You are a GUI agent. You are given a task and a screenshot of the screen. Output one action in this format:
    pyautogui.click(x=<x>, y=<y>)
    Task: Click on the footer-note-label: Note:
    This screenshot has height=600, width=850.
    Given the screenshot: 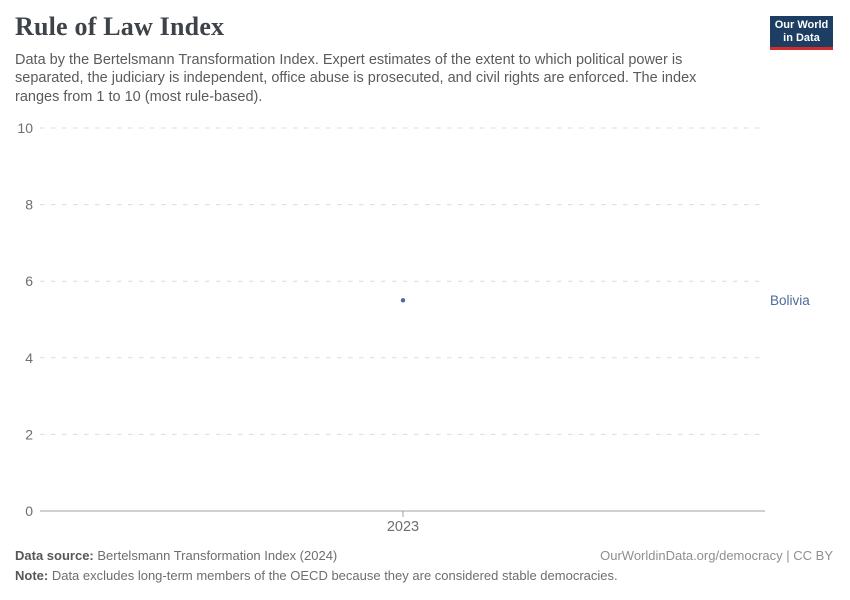 What is the action you would take?
    pyautogui.click(x=32, y=575)
    